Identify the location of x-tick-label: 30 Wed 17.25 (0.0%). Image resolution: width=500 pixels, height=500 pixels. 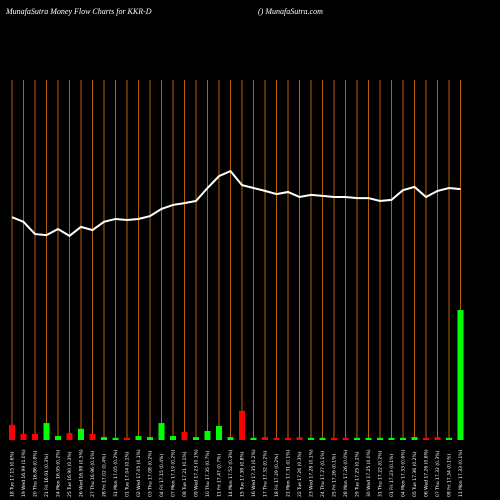
(369, 473).